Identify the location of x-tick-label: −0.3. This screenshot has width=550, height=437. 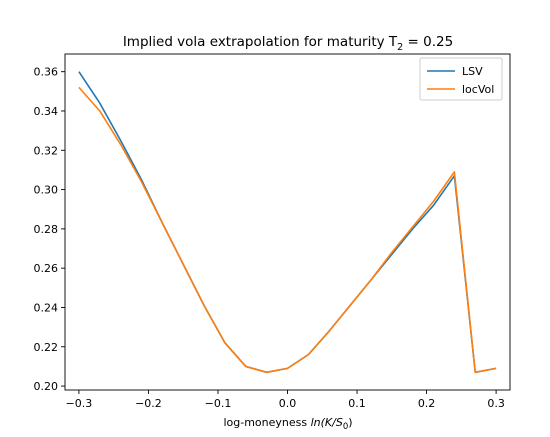
(79, 403).